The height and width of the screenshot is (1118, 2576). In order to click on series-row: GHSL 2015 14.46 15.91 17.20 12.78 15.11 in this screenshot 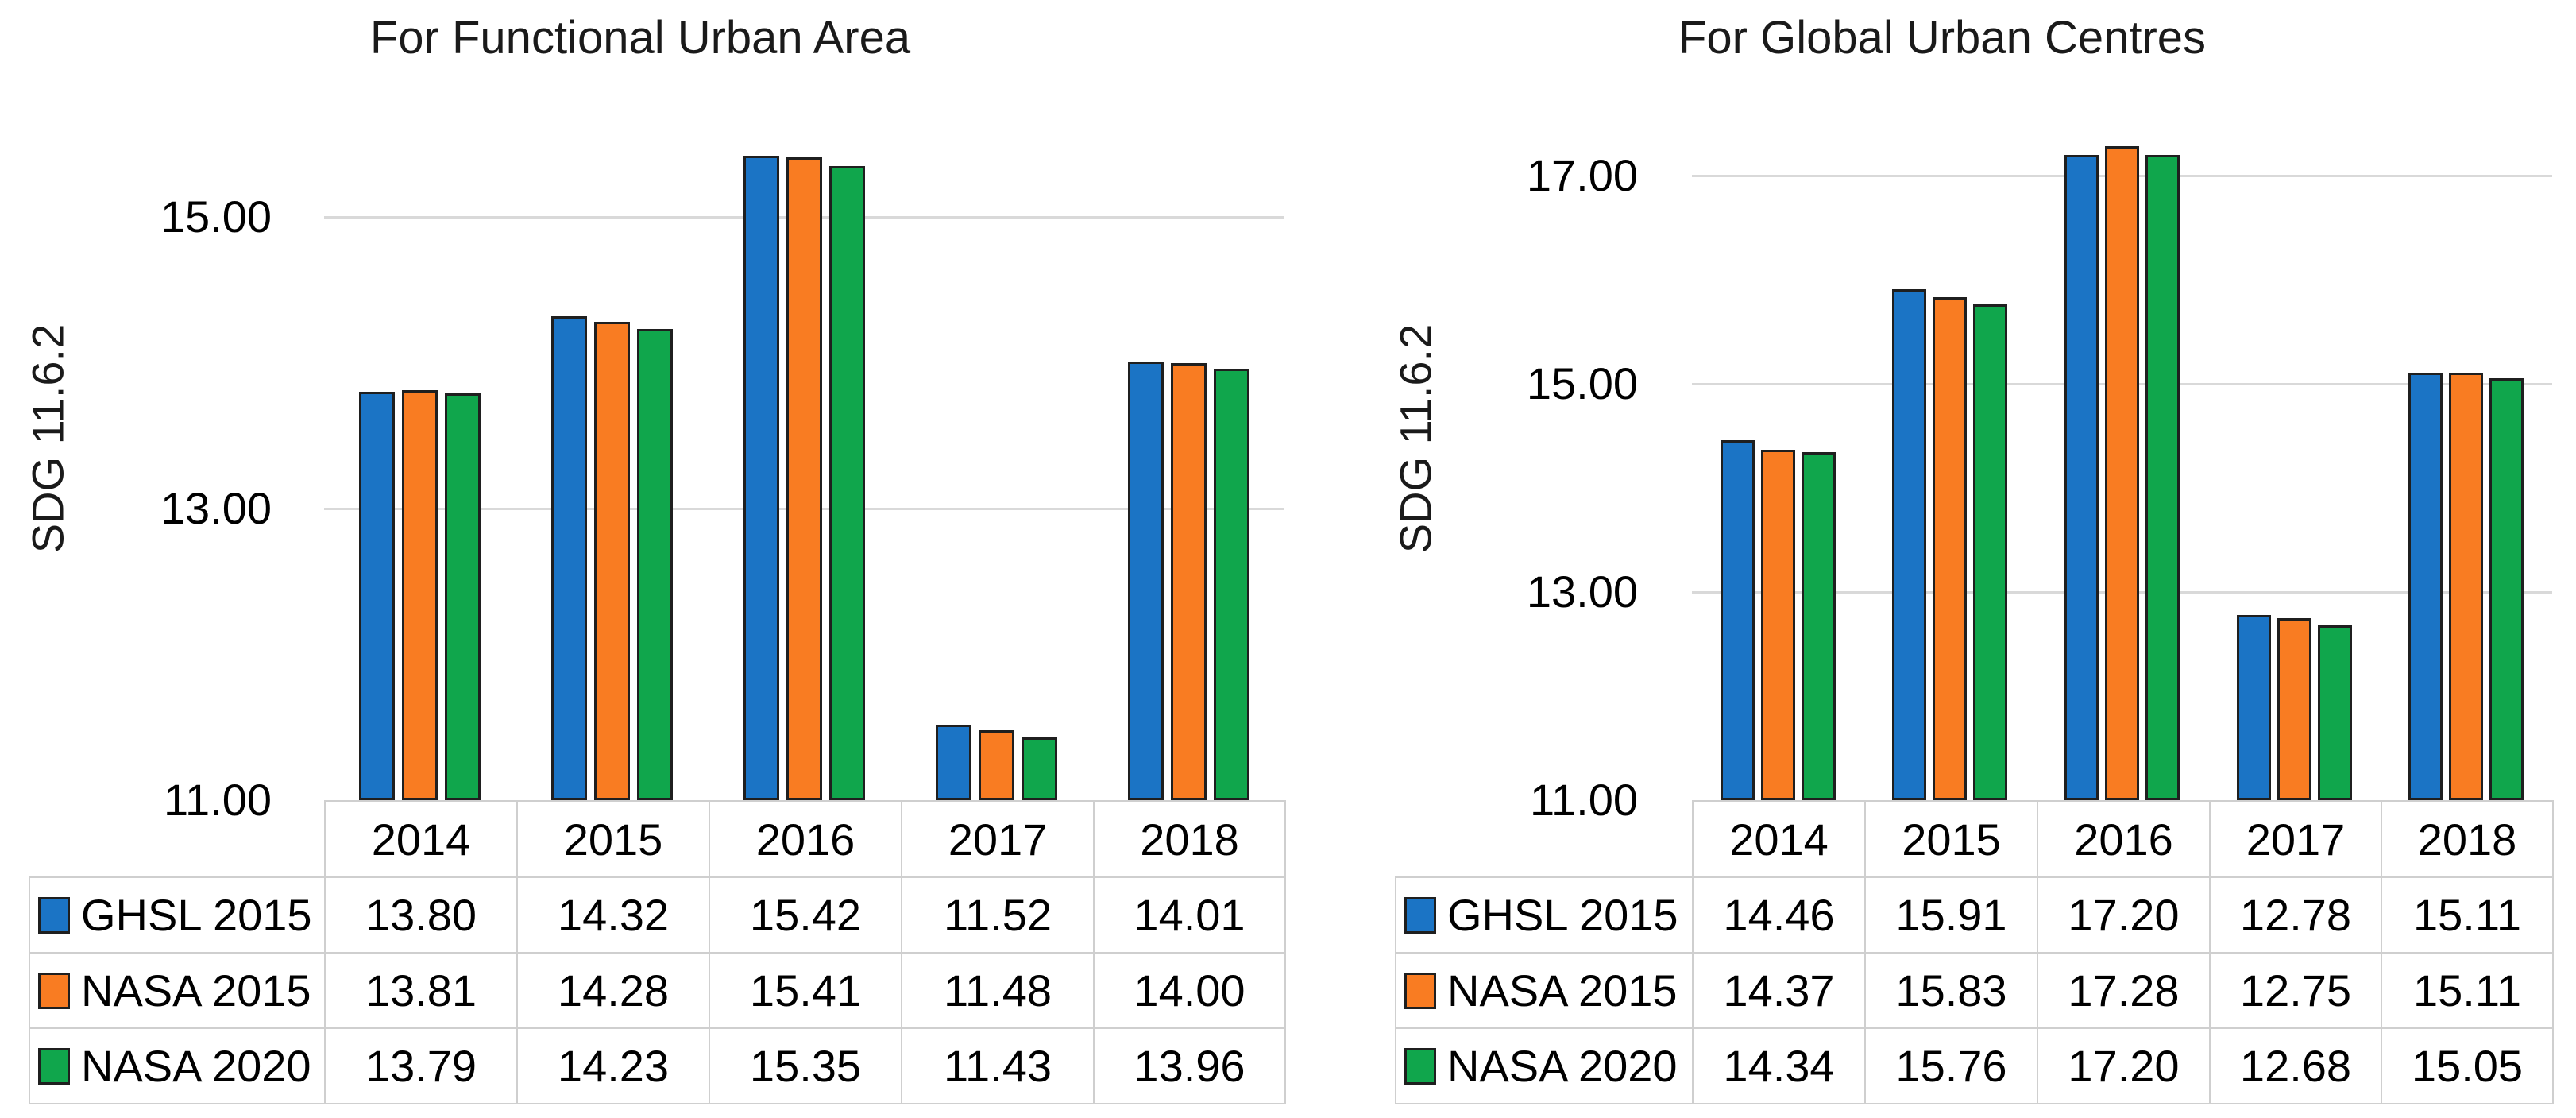, I will do `click(1974, 915)`.